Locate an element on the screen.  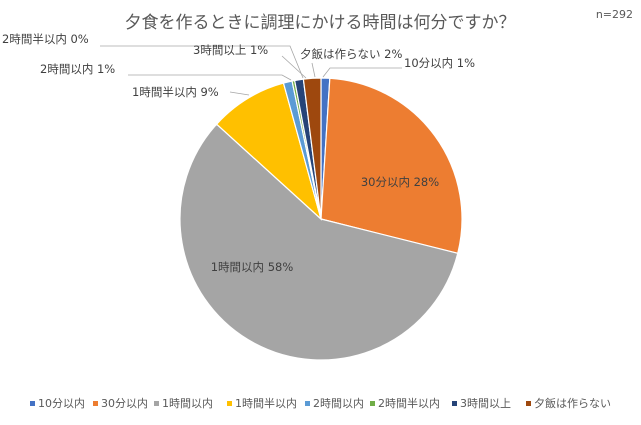
data-label-6: 2時間半以内 0% is located at coordinates (45, 39).